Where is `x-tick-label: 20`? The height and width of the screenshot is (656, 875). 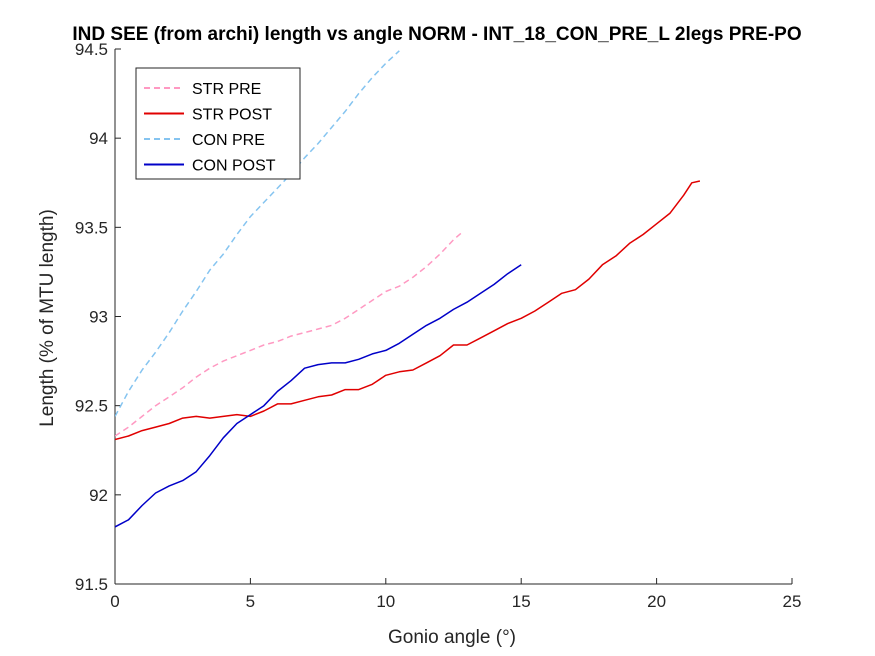
x-tick-label: 20 is located at coordinates (656, 601).